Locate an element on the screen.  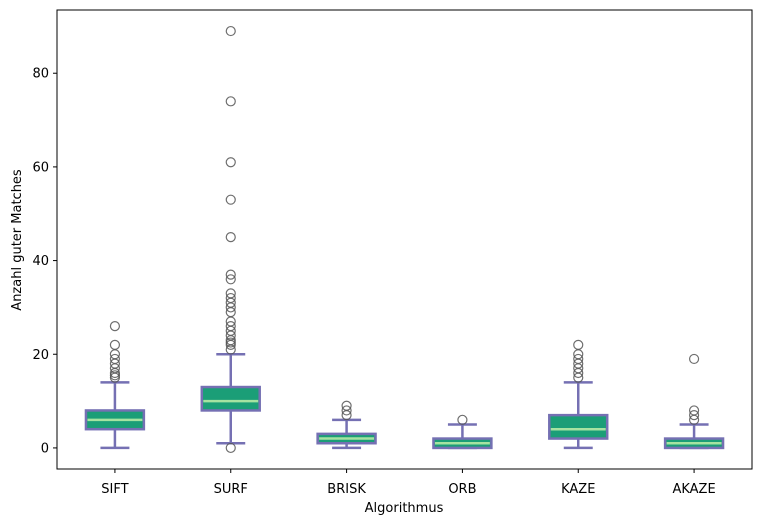
x-tick-label: SURF is located at coordinates (231, 489).